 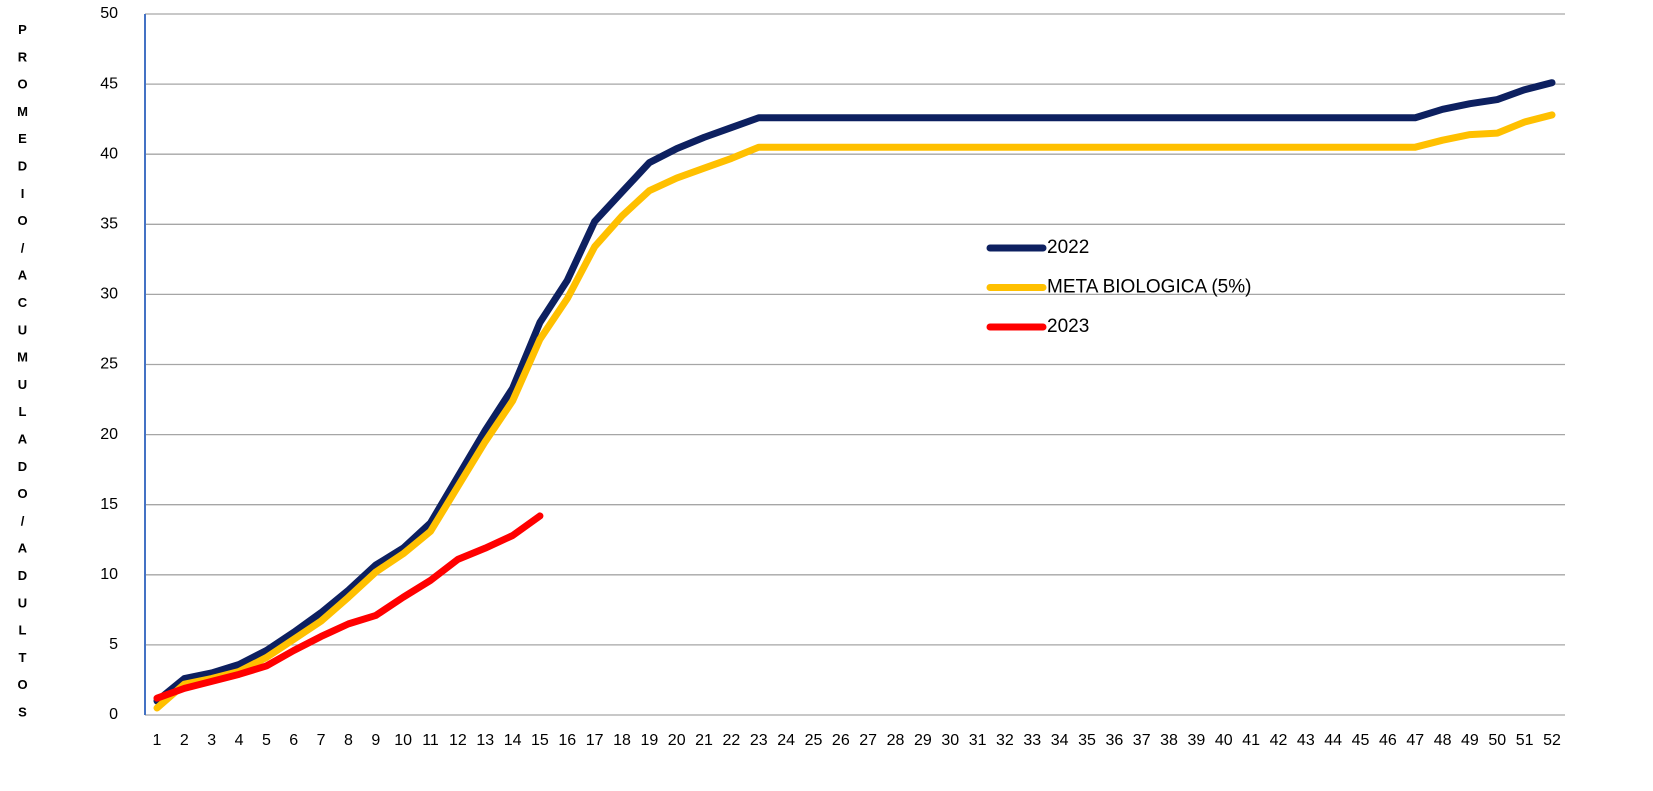 What do you see at coordinates (1443, 740) in the screenshot?
I see `x-tick-label: 48` at bounding box center [1443, 740].